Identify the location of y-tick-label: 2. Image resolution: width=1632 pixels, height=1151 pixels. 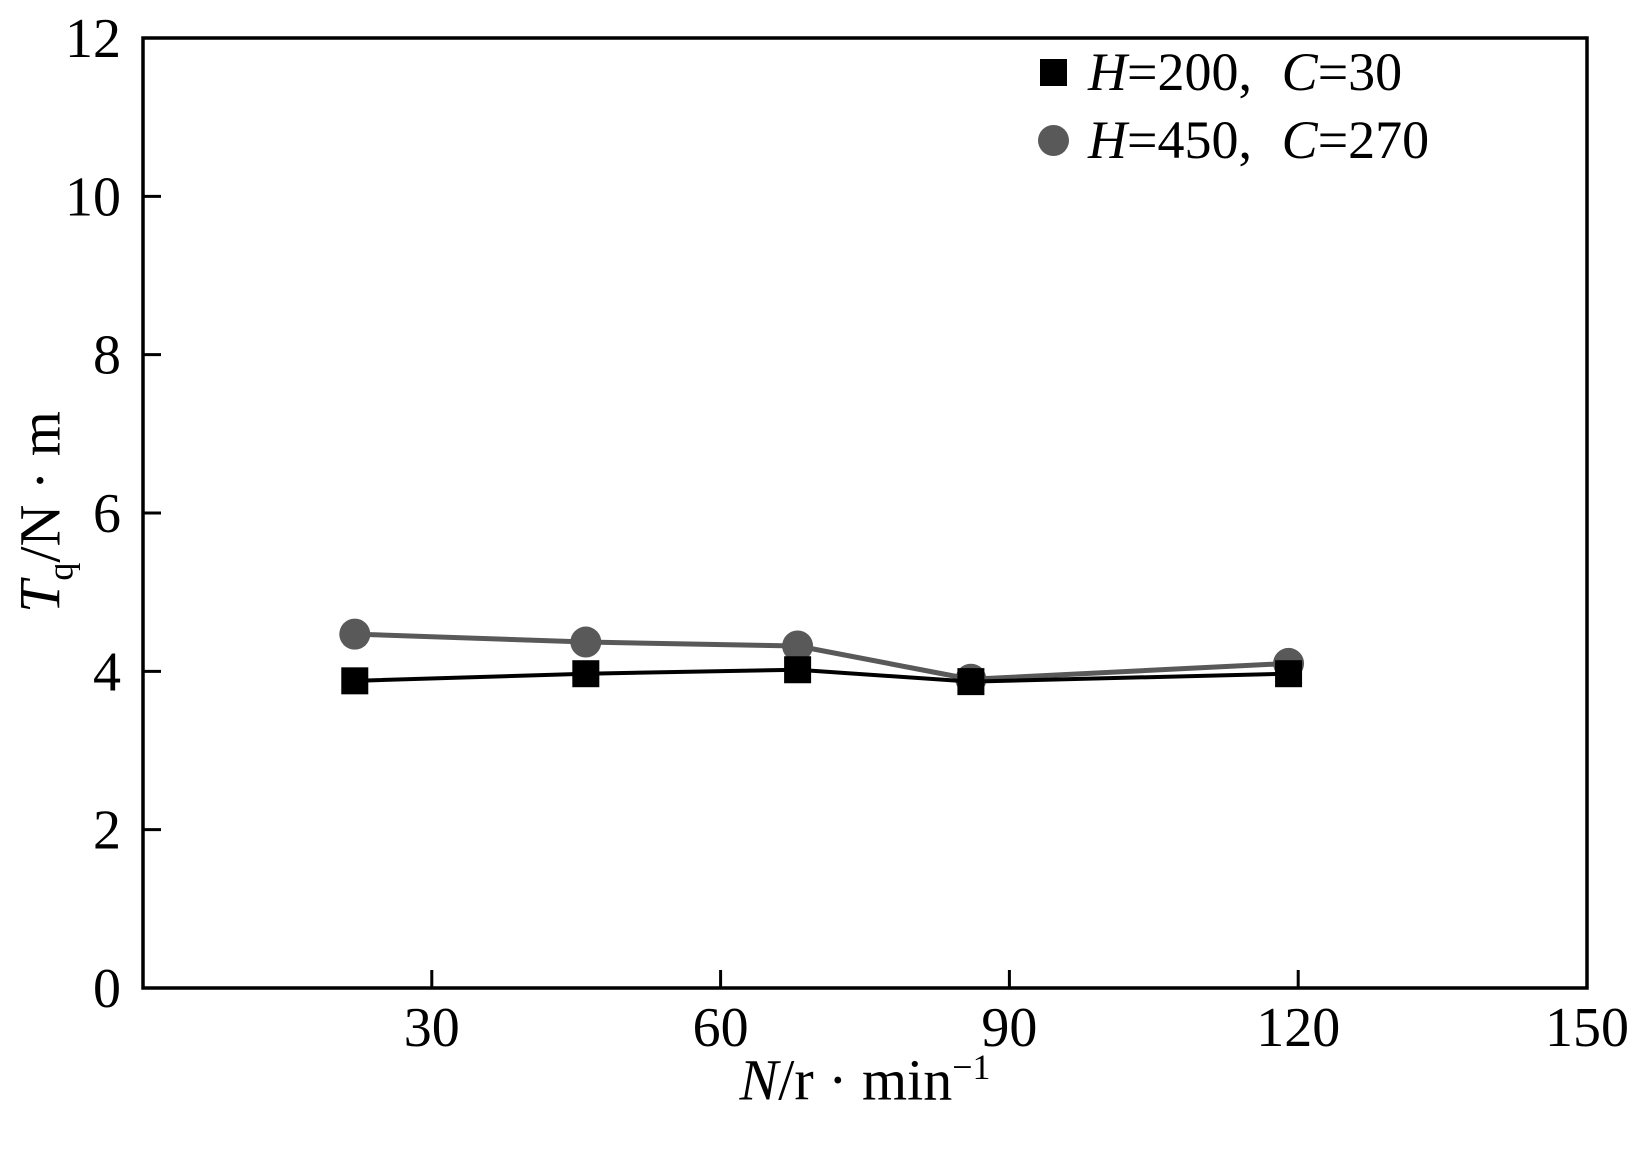
(107, 831).